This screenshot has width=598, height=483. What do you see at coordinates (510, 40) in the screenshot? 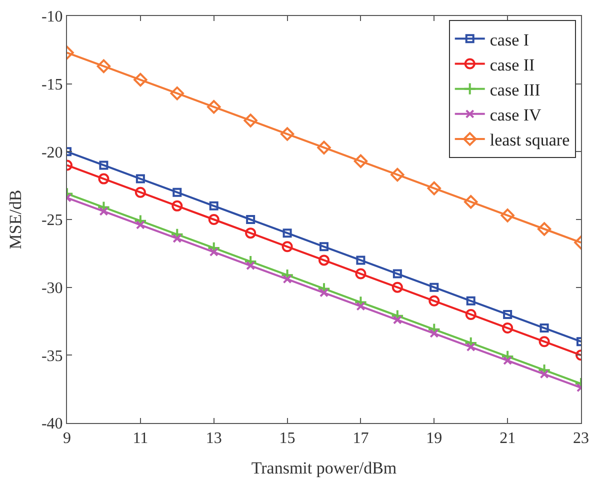
I see `legend-label: case I` at bounding box center [510, 40].